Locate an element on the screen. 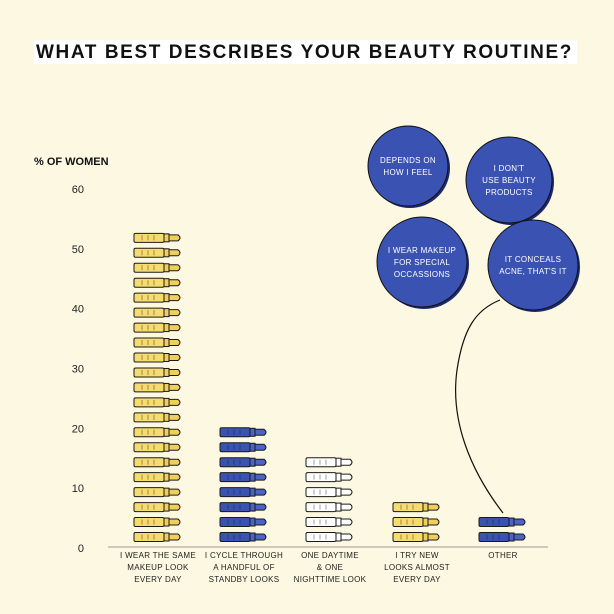 Image resolution: width=614 pixels, height=614 pixels. y-tick-label: 60 is located at coordinates (78, 190).